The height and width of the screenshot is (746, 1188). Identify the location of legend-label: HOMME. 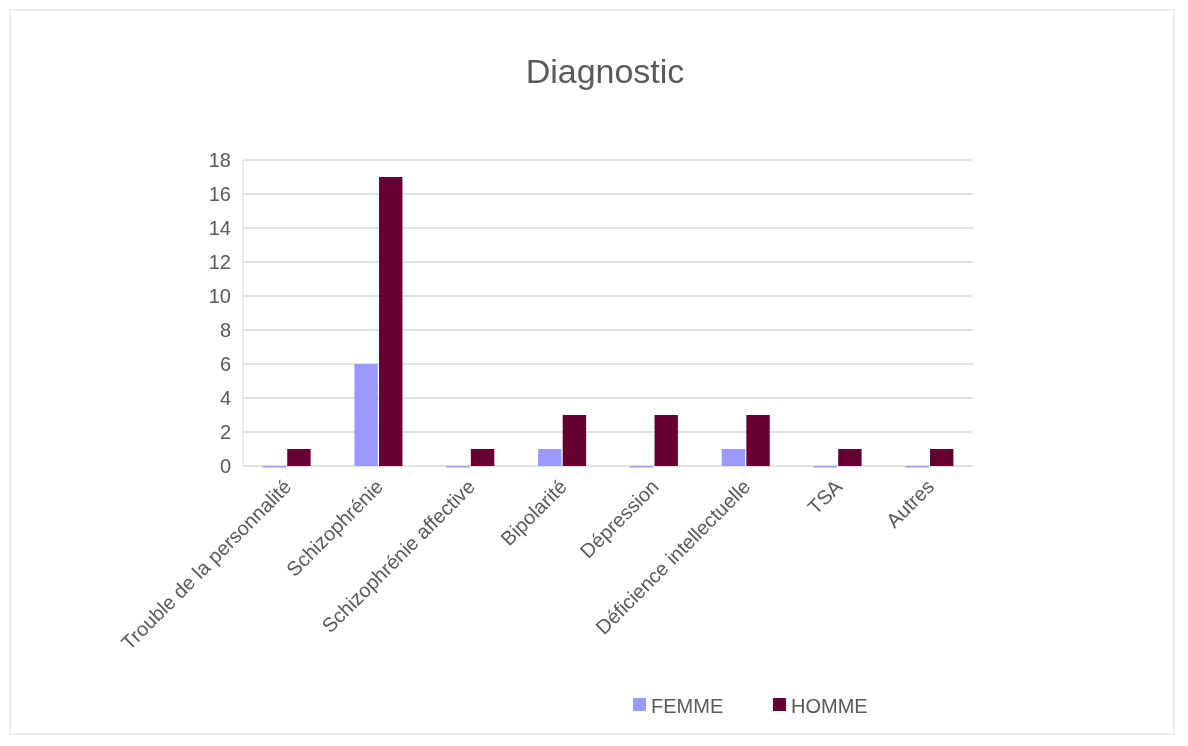
(829, 706).